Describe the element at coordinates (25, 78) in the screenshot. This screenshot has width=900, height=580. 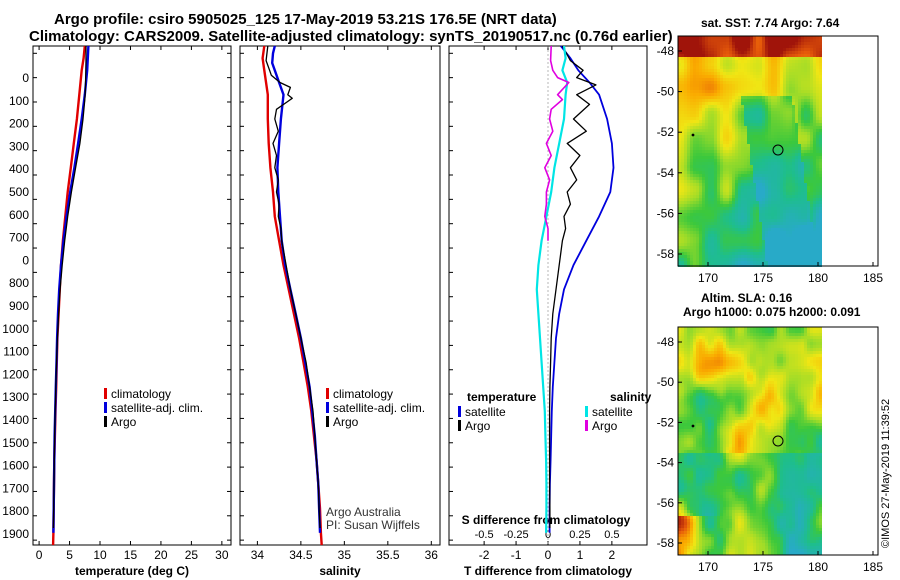
I see `depth-tick-label: 0` at that location.